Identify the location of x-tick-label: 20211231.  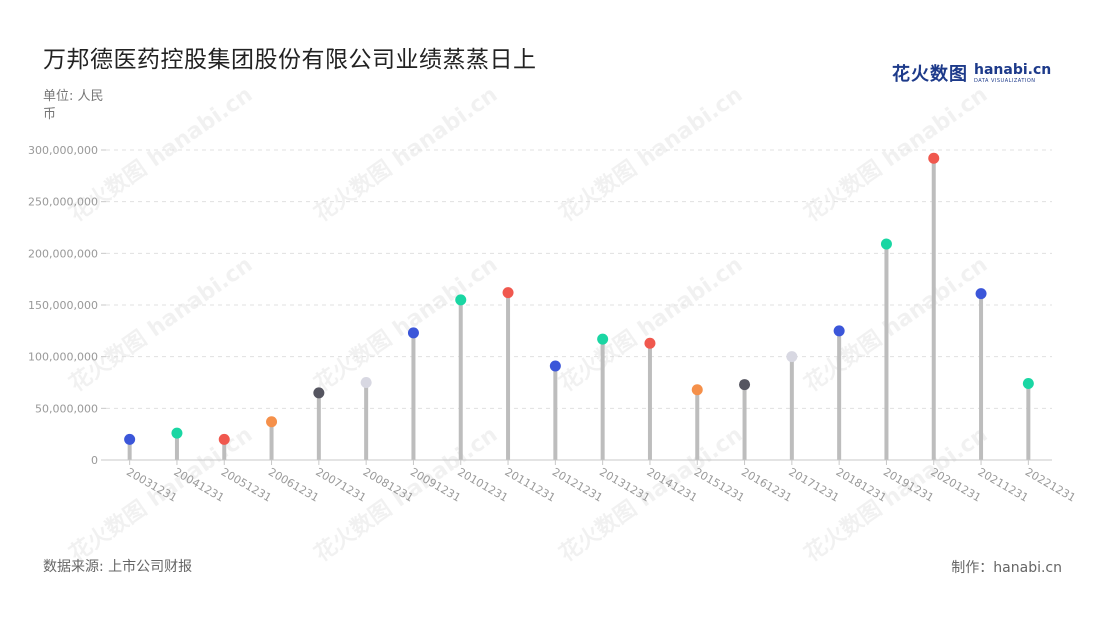
(1003, 484).